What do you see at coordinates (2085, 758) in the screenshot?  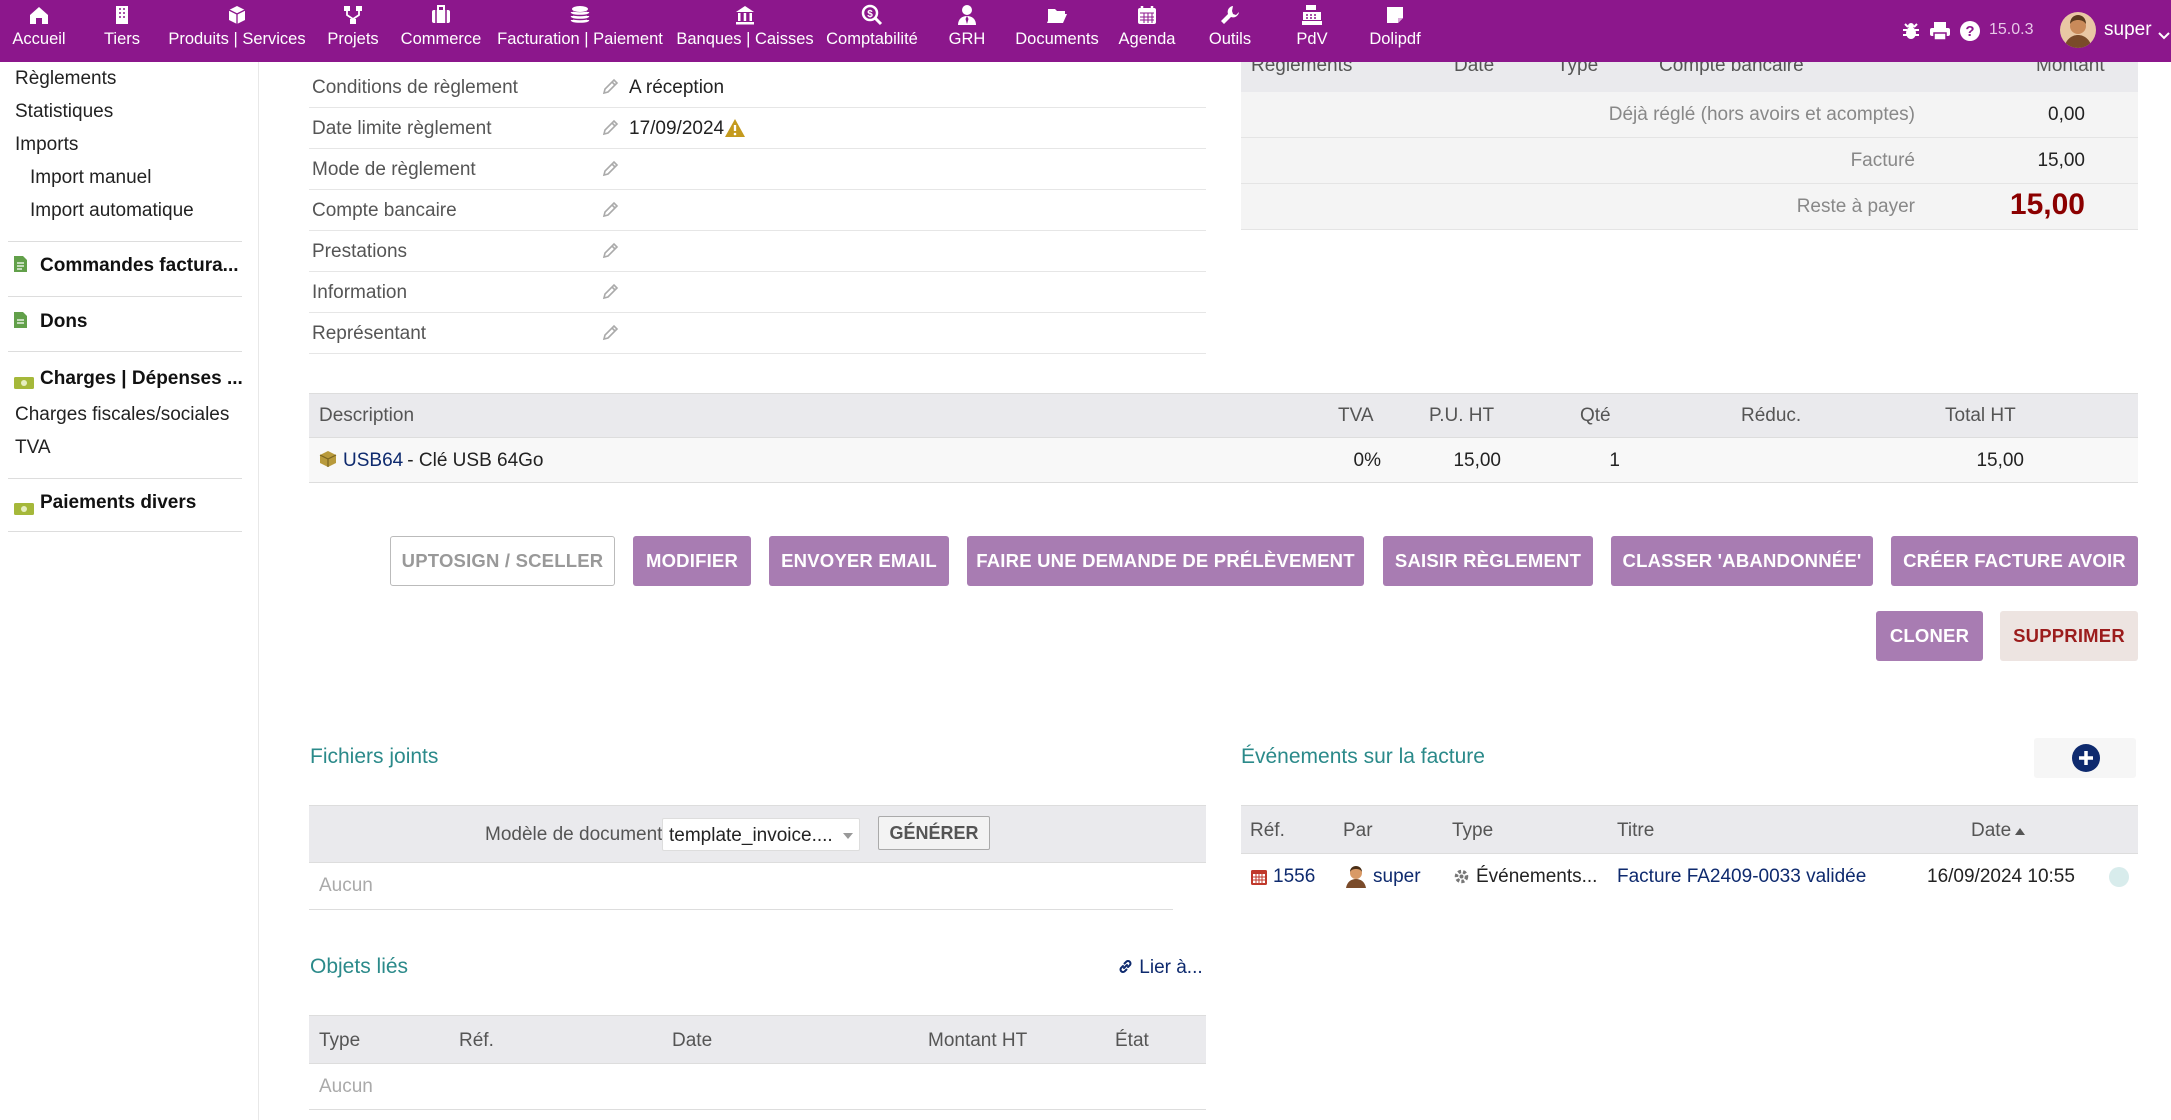 I see `add-event-button` at bounding box center [2085, 758].